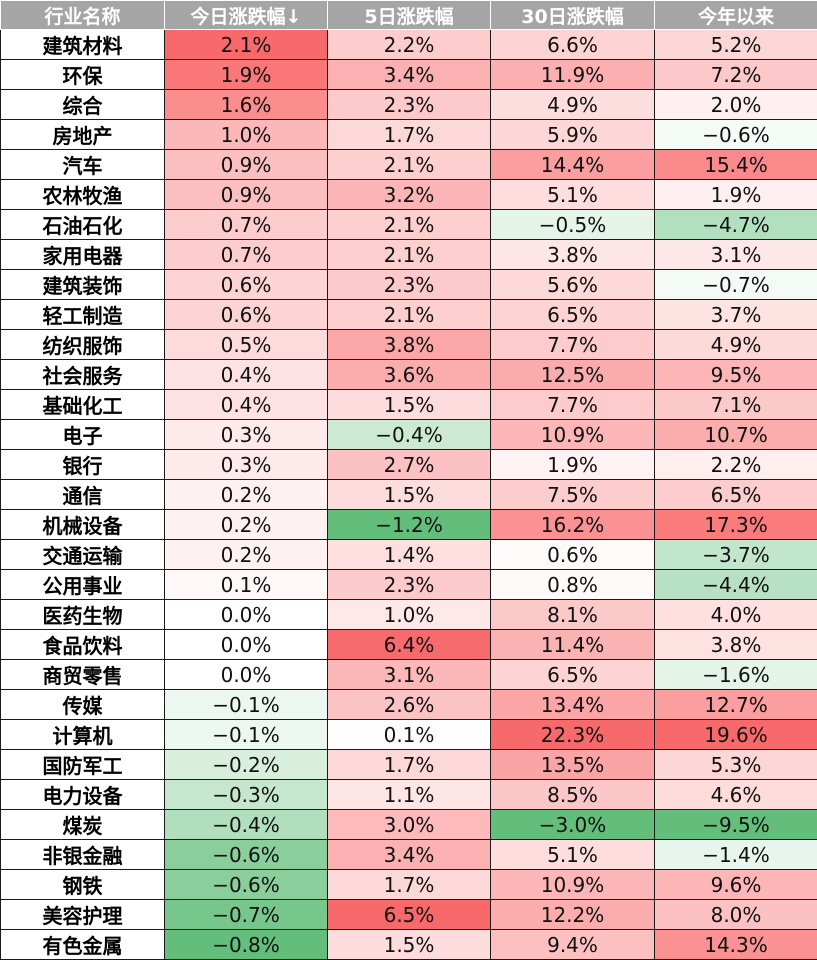 This screenshot has height=960, width=817. I want to click on 30day-change-cell: 8.1%, so click(573, 615).